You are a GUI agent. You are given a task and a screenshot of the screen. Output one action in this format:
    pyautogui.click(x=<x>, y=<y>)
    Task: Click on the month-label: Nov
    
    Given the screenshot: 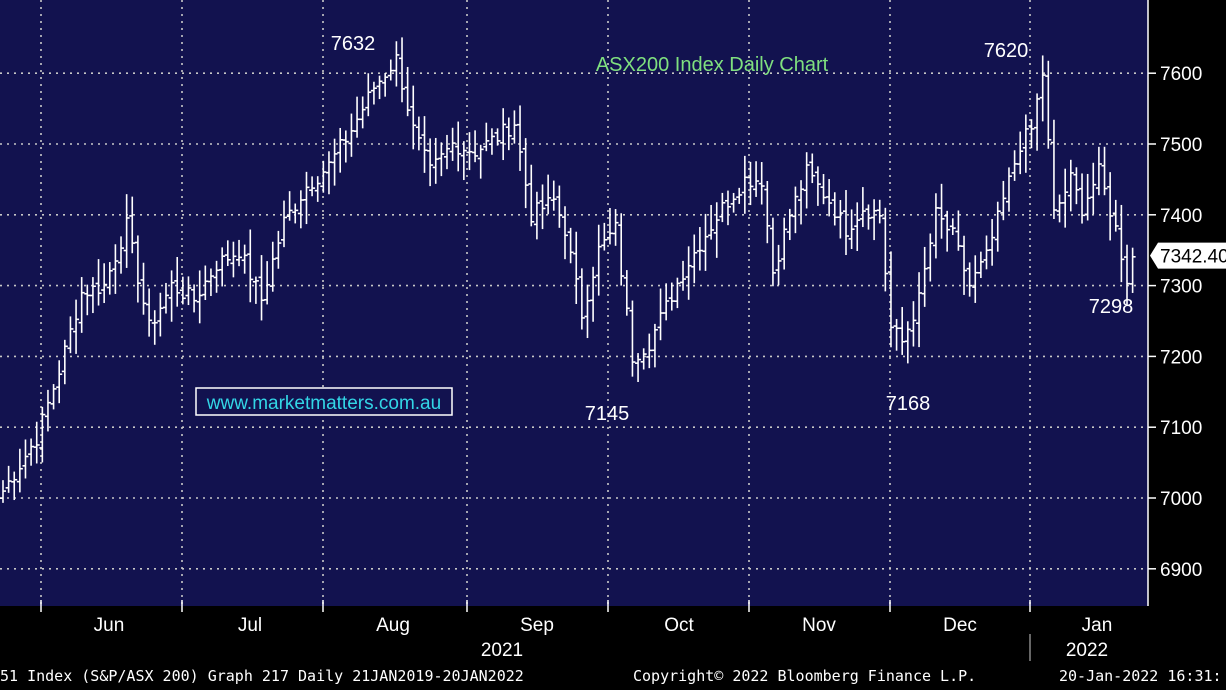 What is the action you would take?
    pyautogui.click(x=819, y=625)
    